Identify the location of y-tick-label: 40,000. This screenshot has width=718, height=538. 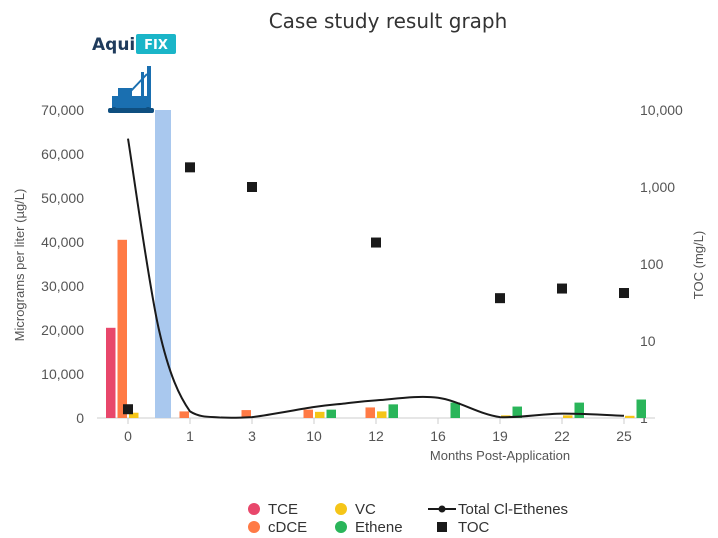
(62, 242).